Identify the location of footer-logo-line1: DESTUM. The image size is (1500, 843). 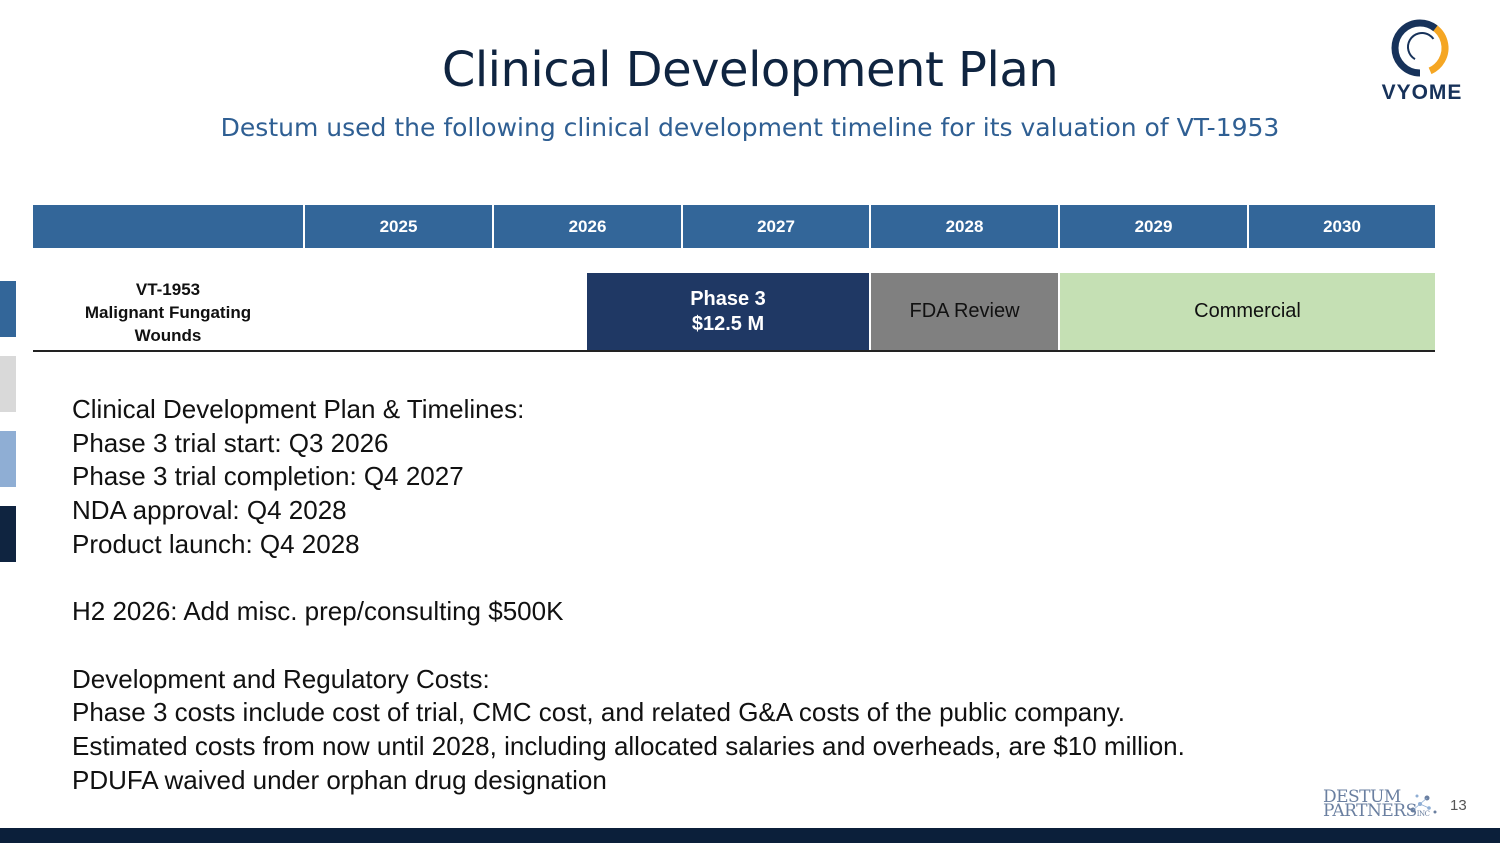
(1362, 797).